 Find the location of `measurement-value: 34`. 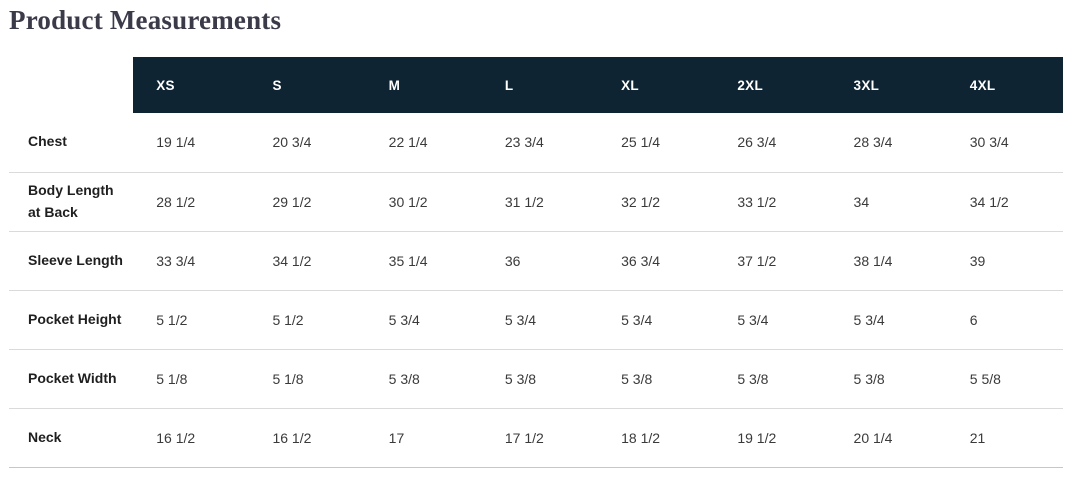

measurement-value: 34 is located at coordinates (888, 202).